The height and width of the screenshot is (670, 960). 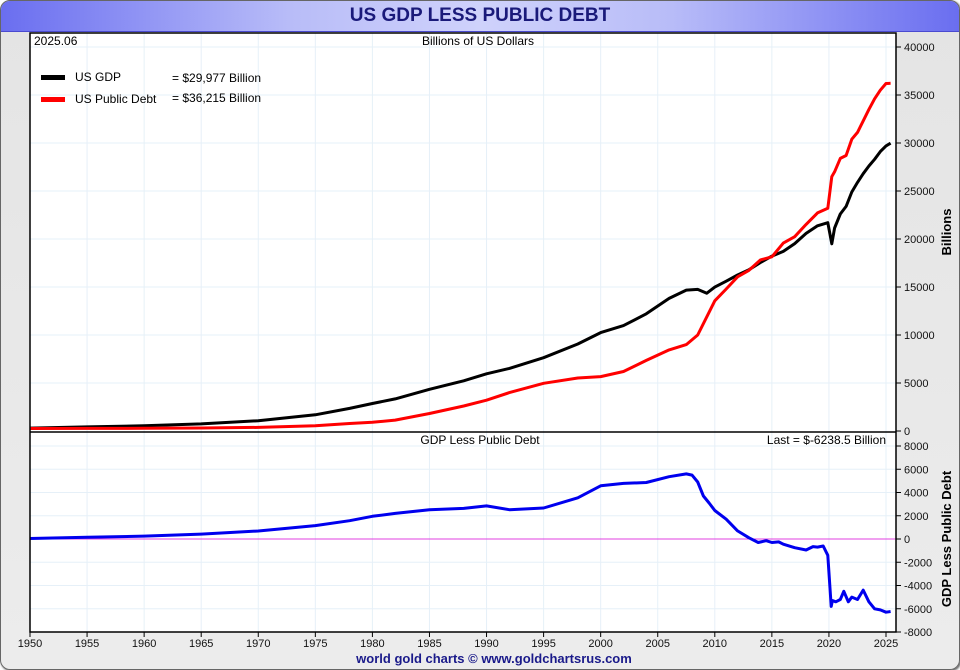 What do you see at coordinates (918, 610) in the screenshot?
I see `y-tick-label: -6000` at bounding box center [918, 610].